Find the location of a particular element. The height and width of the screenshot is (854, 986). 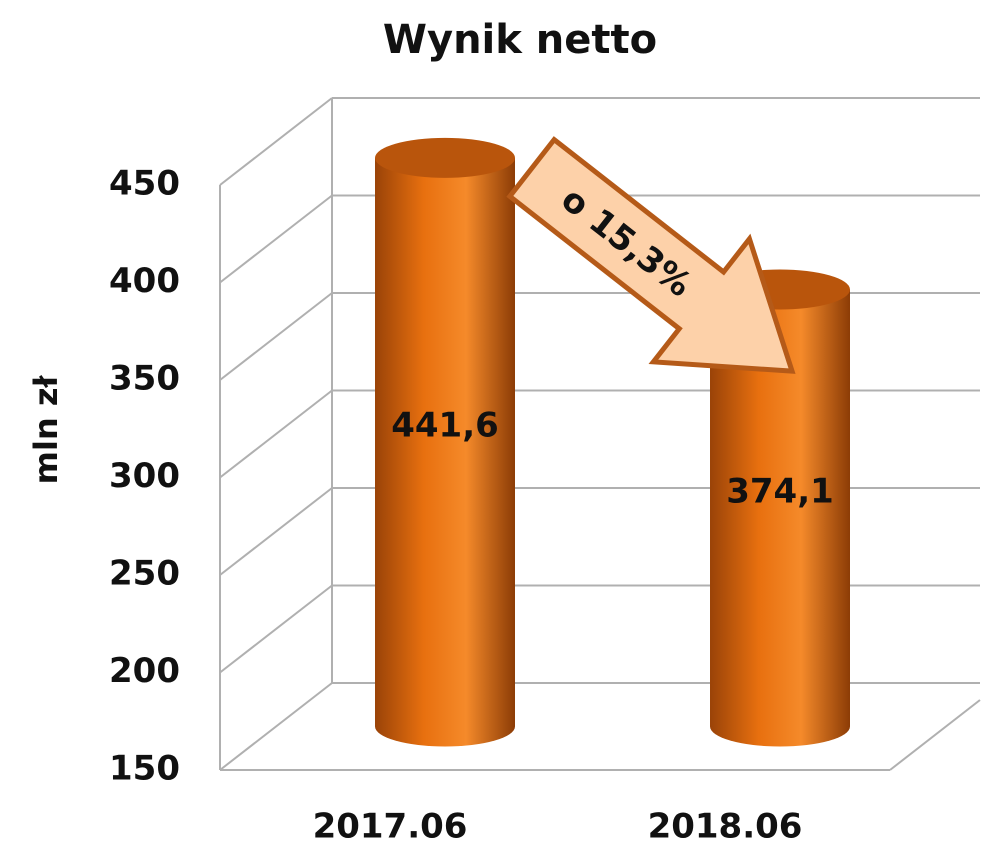

y-tick-label: 250 is located at coordinates (144, 574).